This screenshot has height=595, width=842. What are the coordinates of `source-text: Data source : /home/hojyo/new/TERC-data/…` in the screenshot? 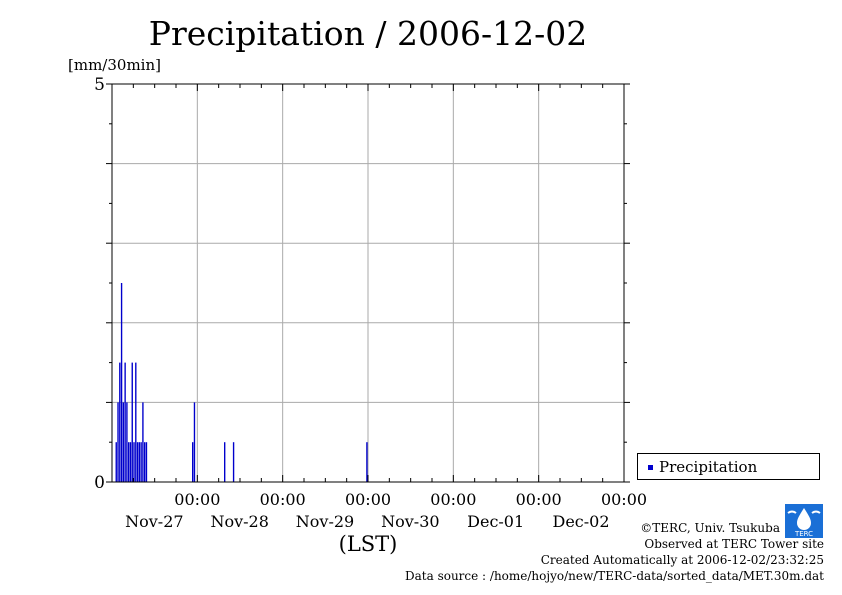 It's located at (614, 576).